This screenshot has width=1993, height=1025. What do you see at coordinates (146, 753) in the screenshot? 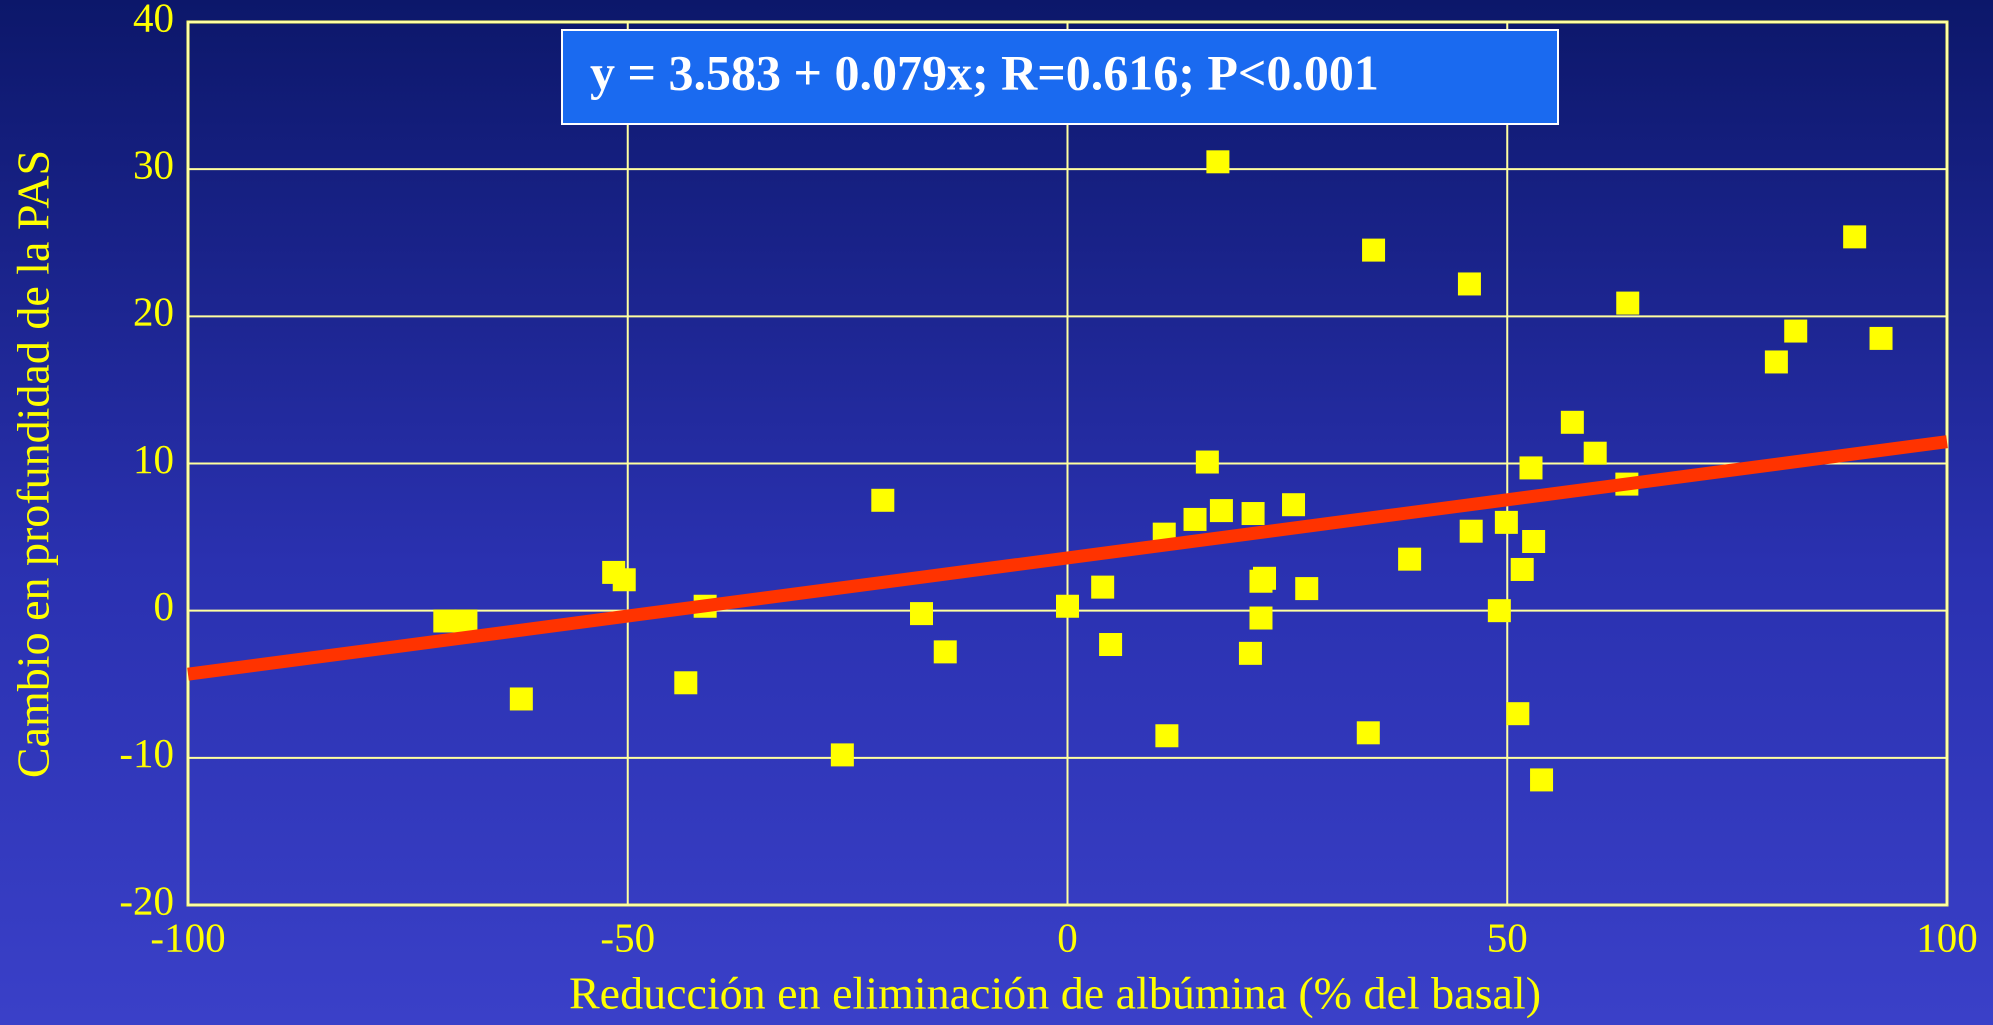
I see `y-tick-label: -10` at bounding box center [146, 753].